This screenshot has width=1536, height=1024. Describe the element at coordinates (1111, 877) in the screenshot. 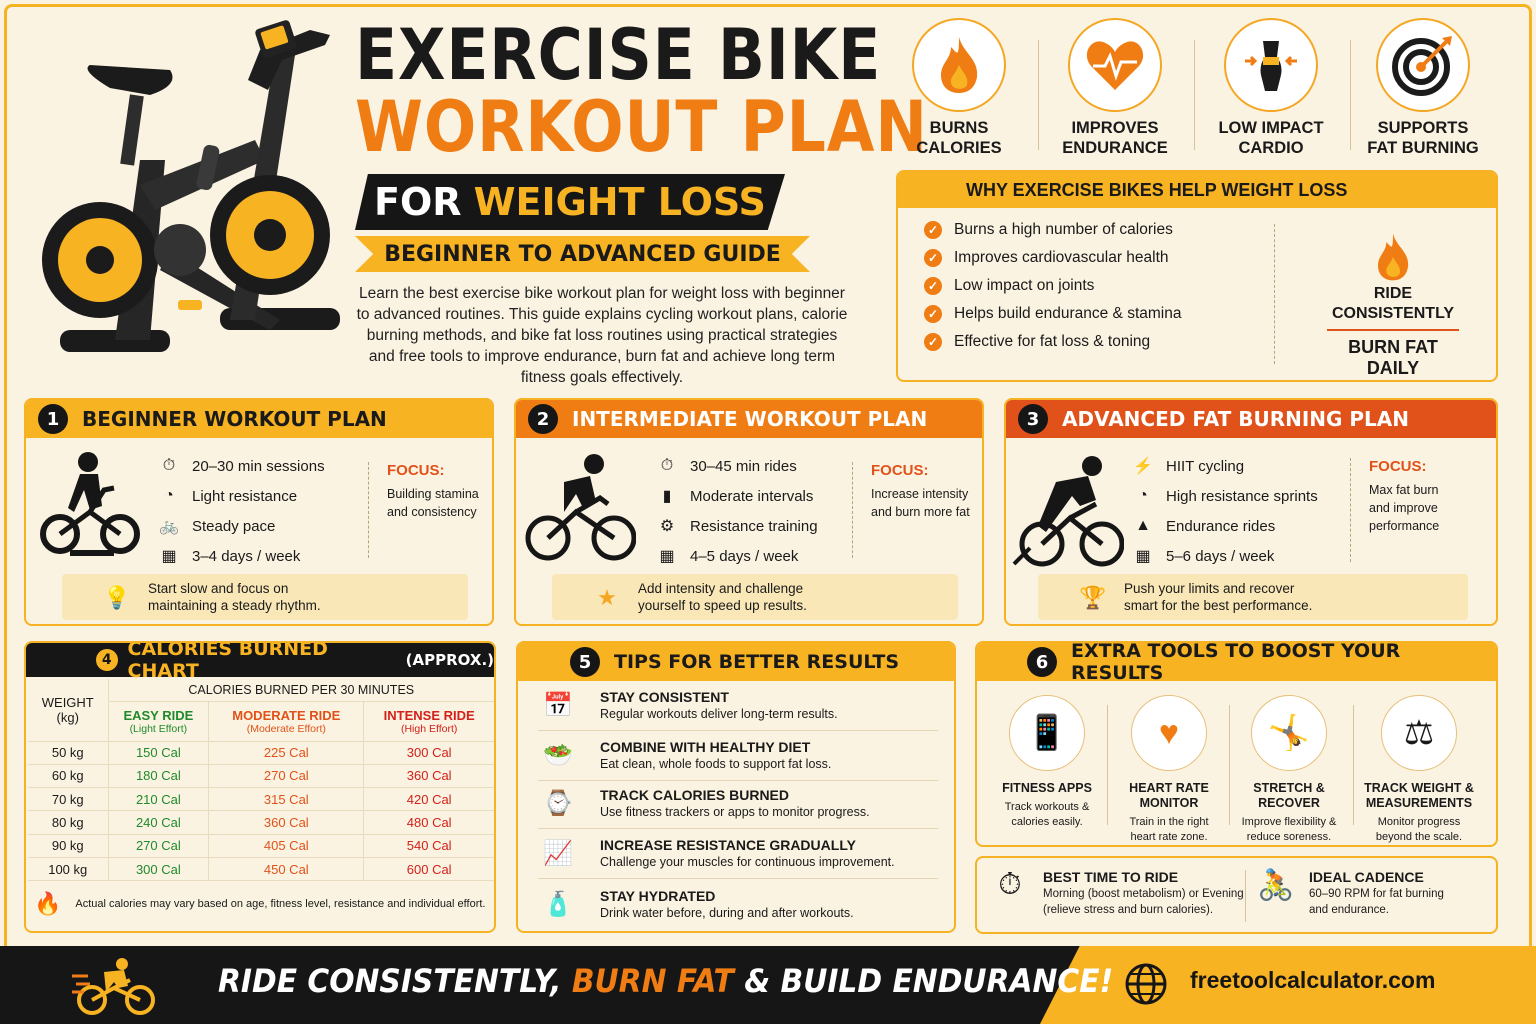

I see `best-time-title: BEST TIME TO RIDE` at that location.